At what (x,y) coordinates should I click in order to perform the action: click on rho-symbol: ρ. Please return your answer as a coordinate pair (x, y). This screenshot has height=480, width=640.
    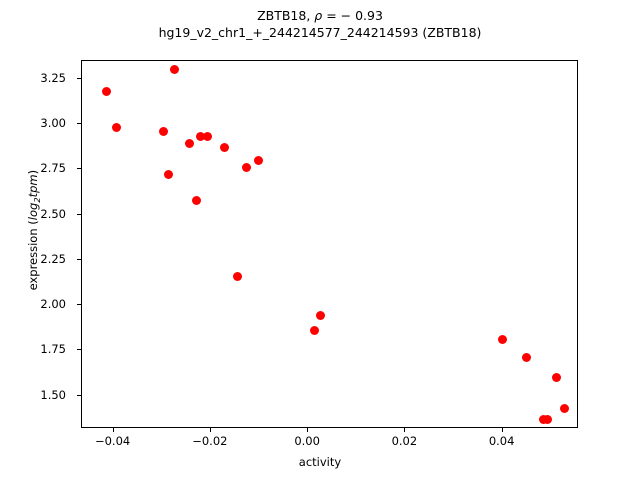
    Looking at the image, I should click on (318, 15).